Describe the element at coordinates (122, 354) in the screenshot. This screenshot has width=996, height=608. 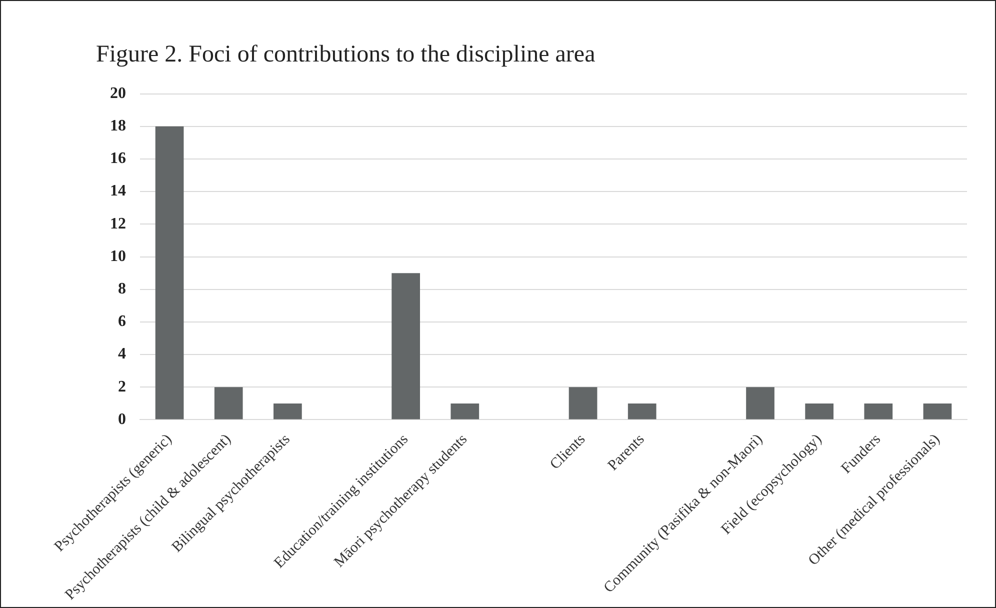
I see `y-tick-label: 4` at that location.